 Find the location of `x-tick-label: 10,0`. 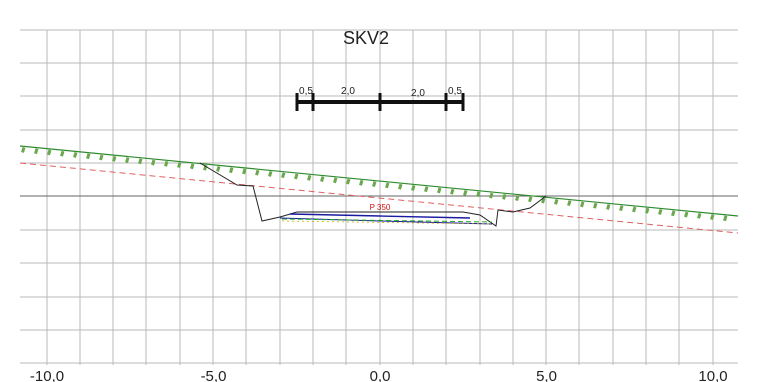

x-tick-label: 10,0 is located at coordinates (712, 375).